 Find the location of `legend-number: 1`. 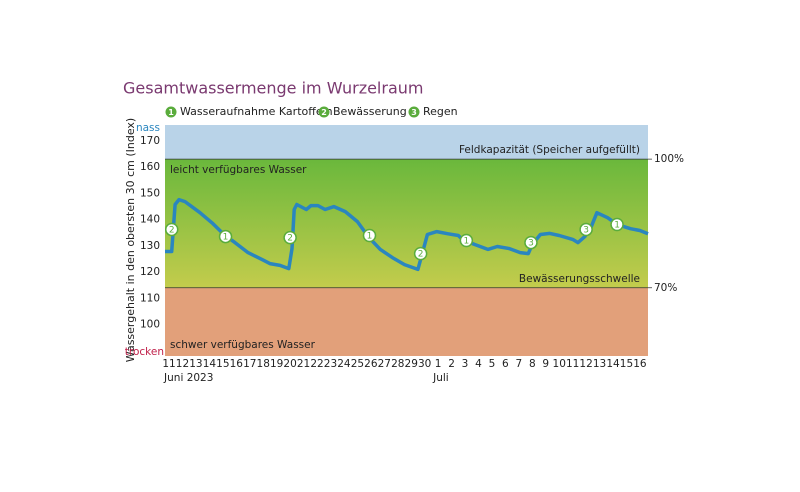

legend-number: 1 is located at coordinates (171, 112).